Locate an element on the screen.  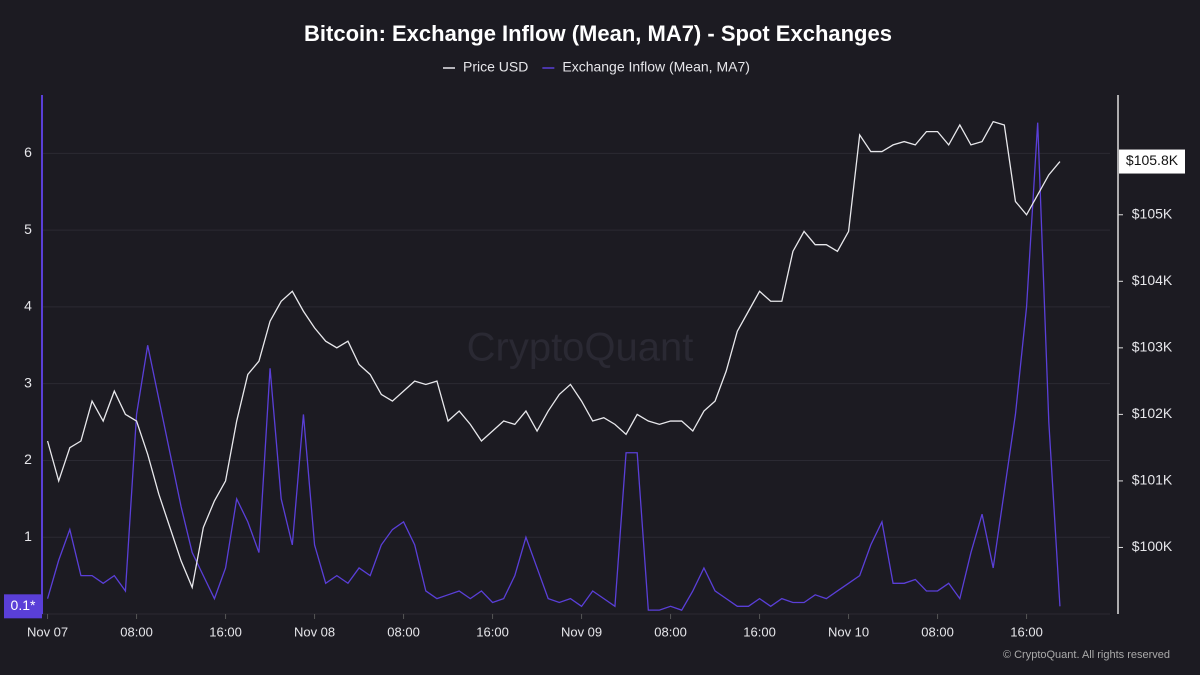
x-tick-label: Nov 08 is located at coordinates (314, 631).